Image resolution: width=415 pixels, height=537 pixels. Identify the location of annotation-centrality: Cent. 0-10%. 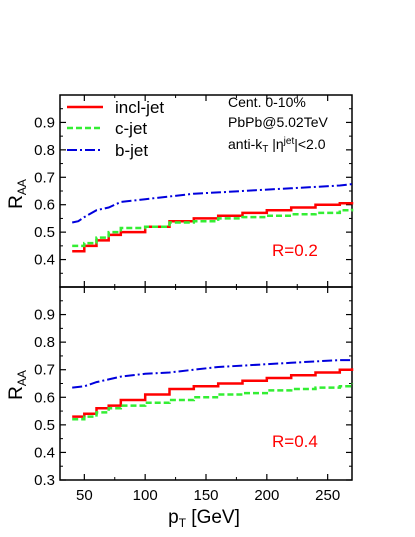
(267, 102).